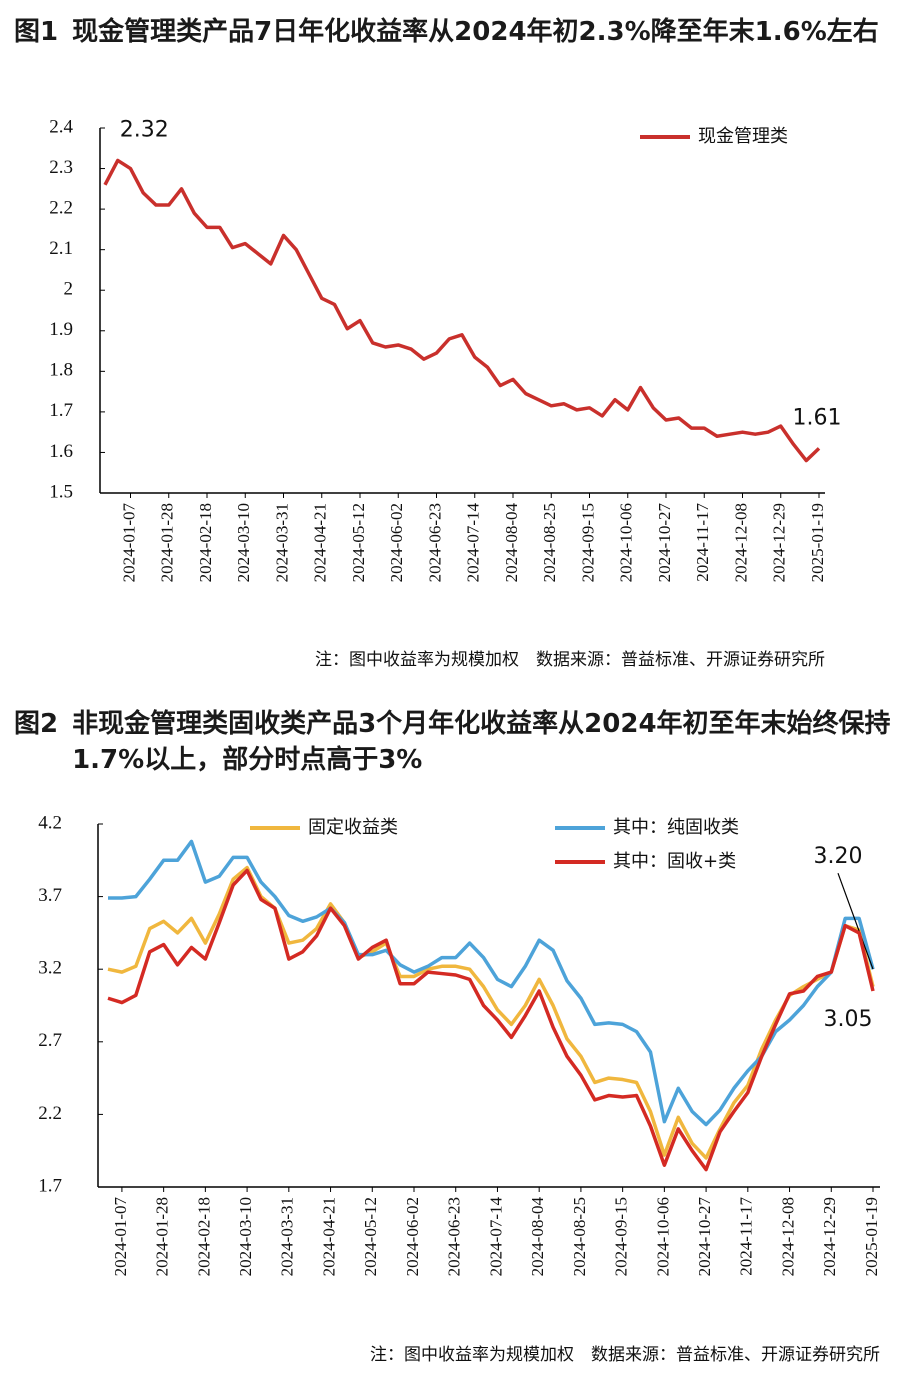 Image resolution: width=911 pixels, height=1386 pixels. Describe the element at coordinates (50, 822) in the screenshot. I see `y-tick-label: 4.2` at that location.